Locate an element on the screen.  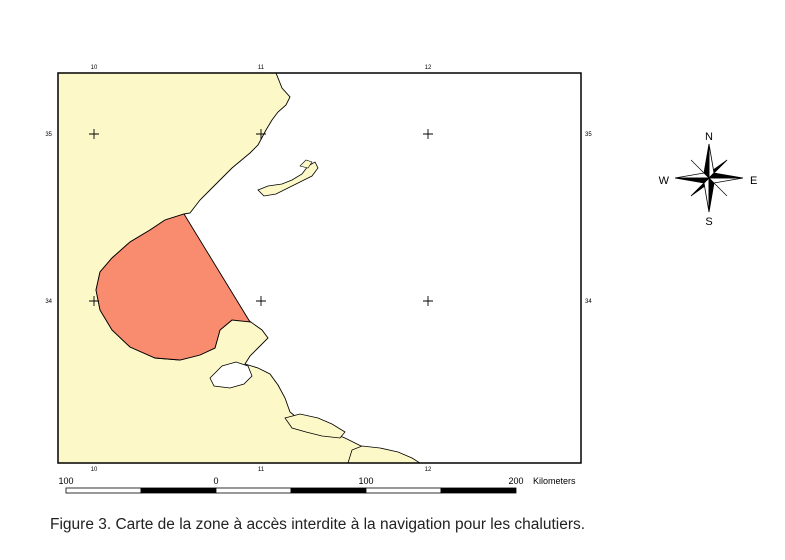
scale-label-200: 200 is located at coordinates (515, 481).